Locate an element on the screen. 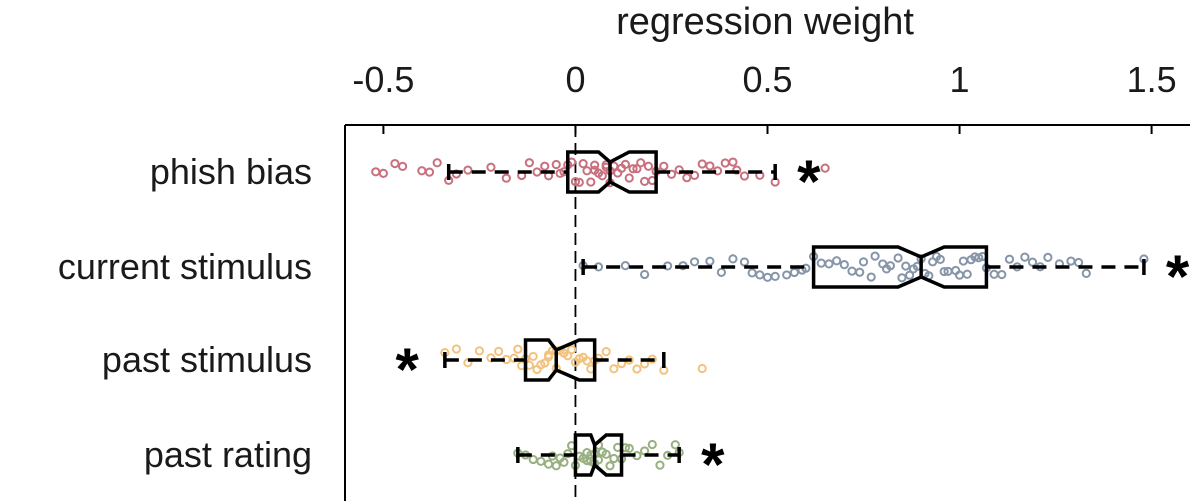 This screenshot has width=1200, height=501. row-past-stimulus: past stimulus * is located at coordinates (404, 369).